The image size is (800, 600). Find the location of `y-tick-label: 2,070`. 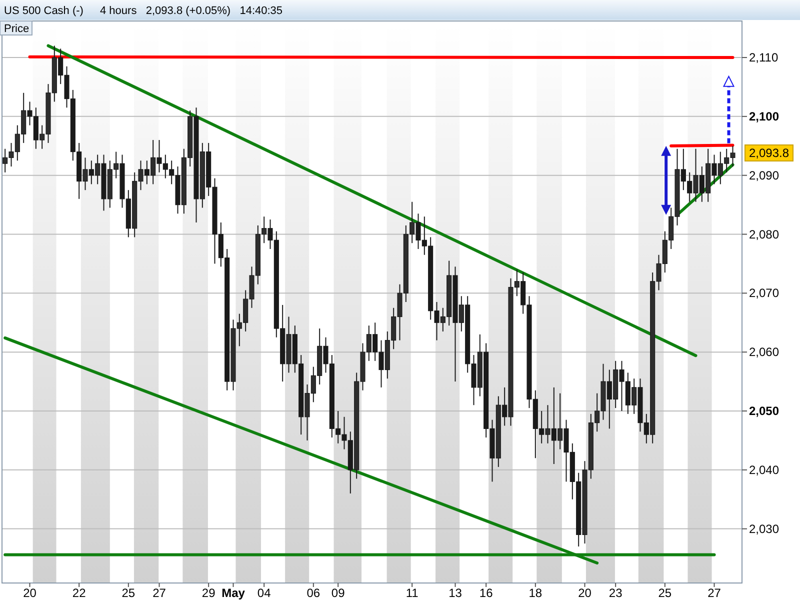

y-tick-label: 2,070 is located at coordinates (764, 293).